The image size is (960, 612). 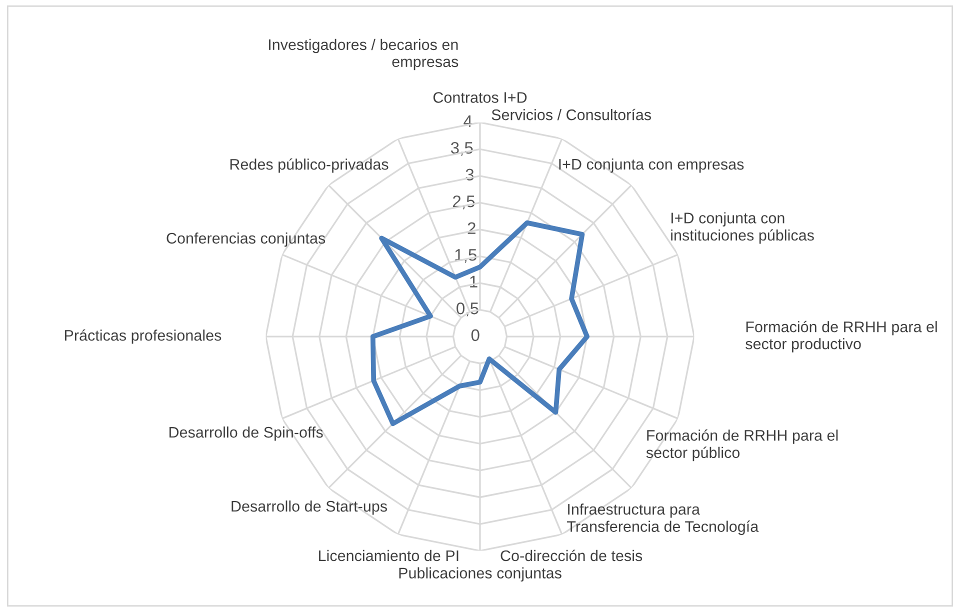 What do you see at coordinates (480, 574) in the screenshot?
I see `spoke-label: Publicaciones conjuntas` at bounding box center [480, 574].